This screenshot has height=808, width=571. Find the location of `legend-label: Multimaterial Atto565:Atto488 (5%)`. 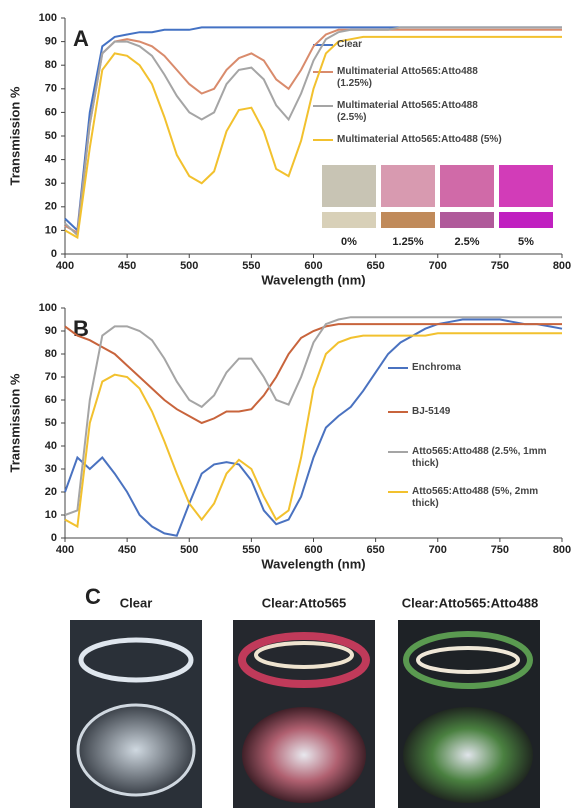

legend-label: Multimaterial Atto565:Atto488 (5%) is located at coordinates (419, 139).